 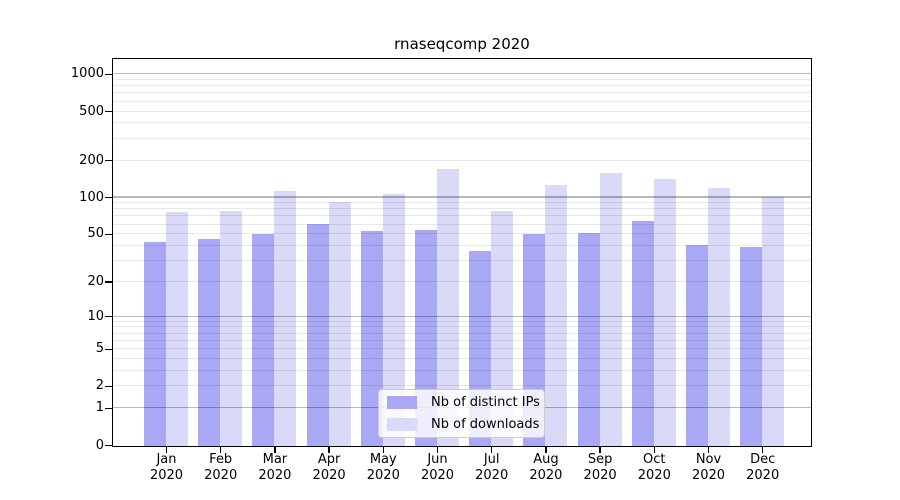 What do you see at coordinates (664, 312) in the screenshot?
I see `bar-downloads-oct` at bounding box center [664, 312].